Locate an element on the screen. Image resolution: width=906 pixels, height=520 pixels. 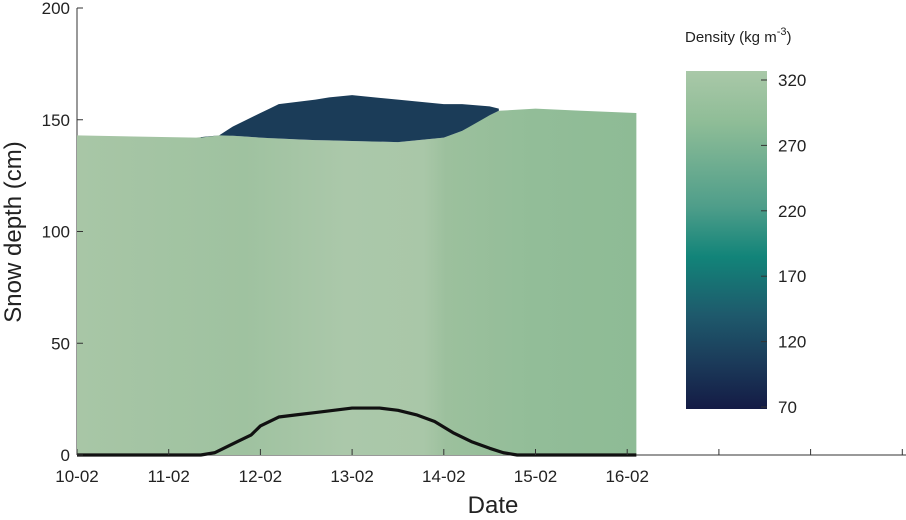
colorbar-title: Density (kg m-3) is located at coordinates (738, 36).